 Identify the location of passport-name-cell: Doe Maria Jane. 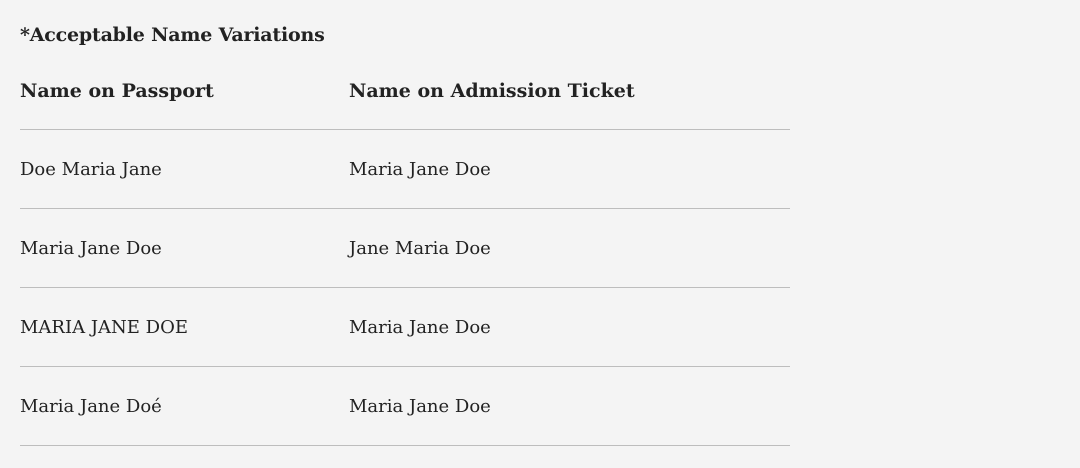
(91, 169).